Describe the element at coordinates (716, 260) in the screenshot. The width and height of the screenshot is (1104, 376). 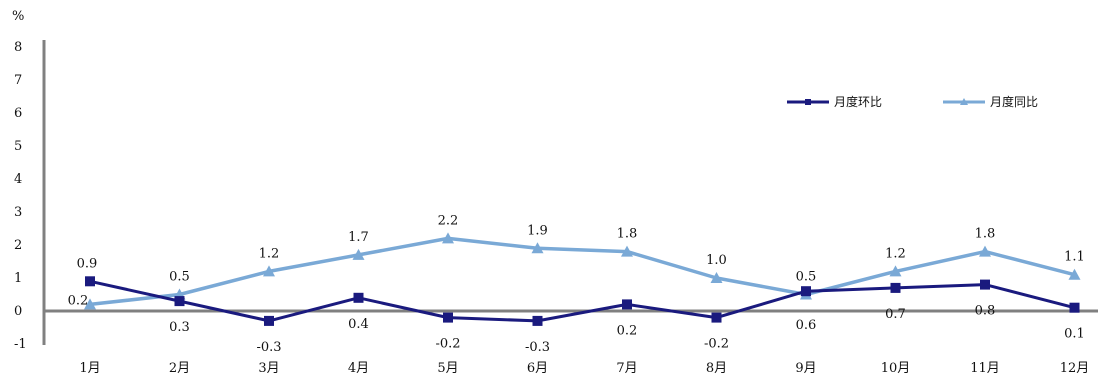
I see `data-label-yoy: 1.0` at that location.